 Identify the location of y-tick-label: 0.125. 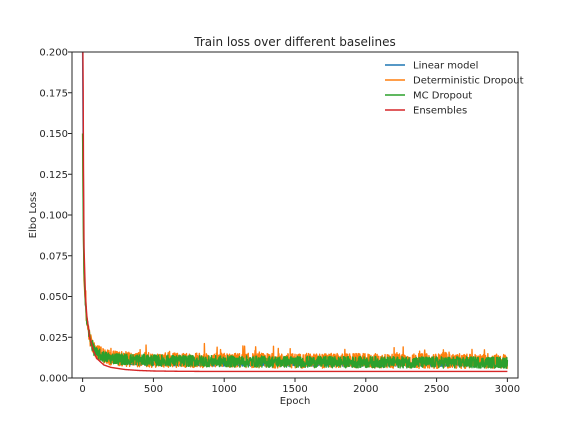
(53, 175).